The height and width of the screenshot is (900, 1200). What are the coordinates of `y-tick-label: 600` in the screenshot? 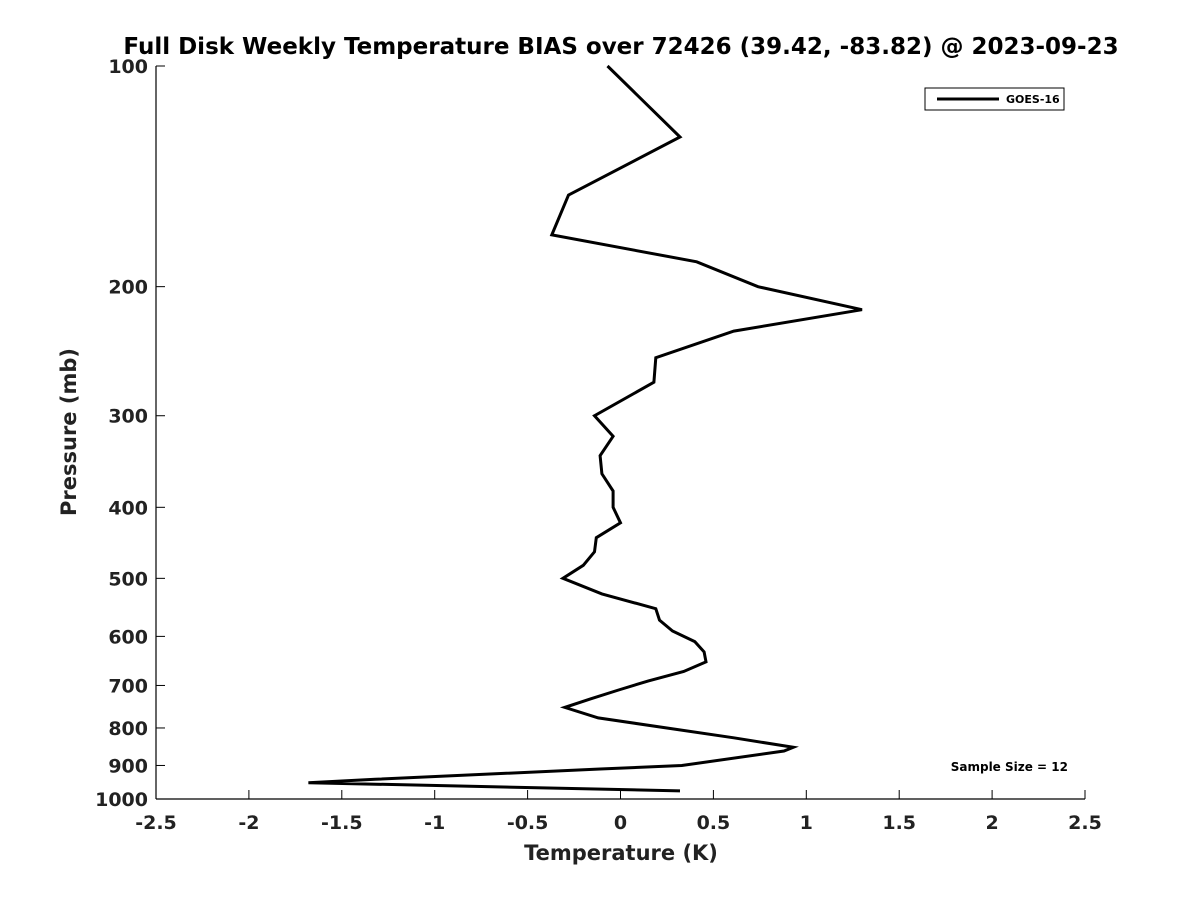 It's located at (128, 637).